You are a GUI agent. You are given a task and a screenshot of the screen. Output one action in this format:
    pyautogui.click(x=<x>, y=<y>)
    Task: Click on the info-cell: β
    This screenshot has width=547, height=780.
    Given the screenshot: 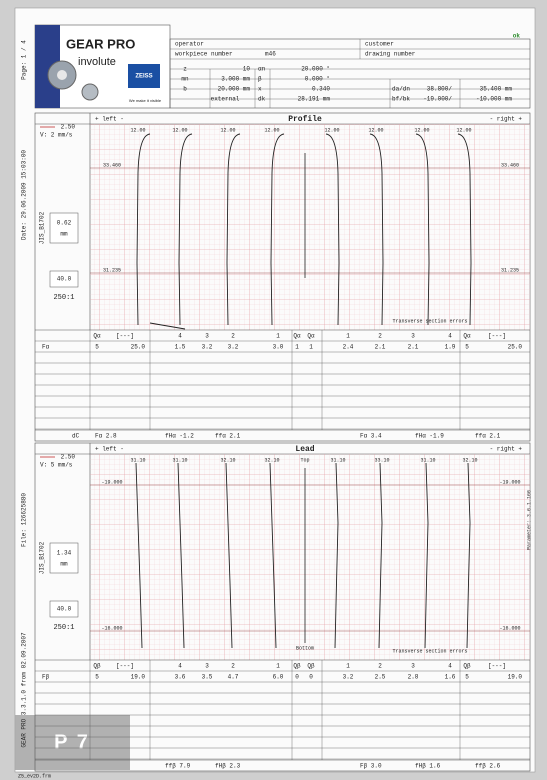 What is the action you would take?
    pyautogui.click(x=260, y=79)
    